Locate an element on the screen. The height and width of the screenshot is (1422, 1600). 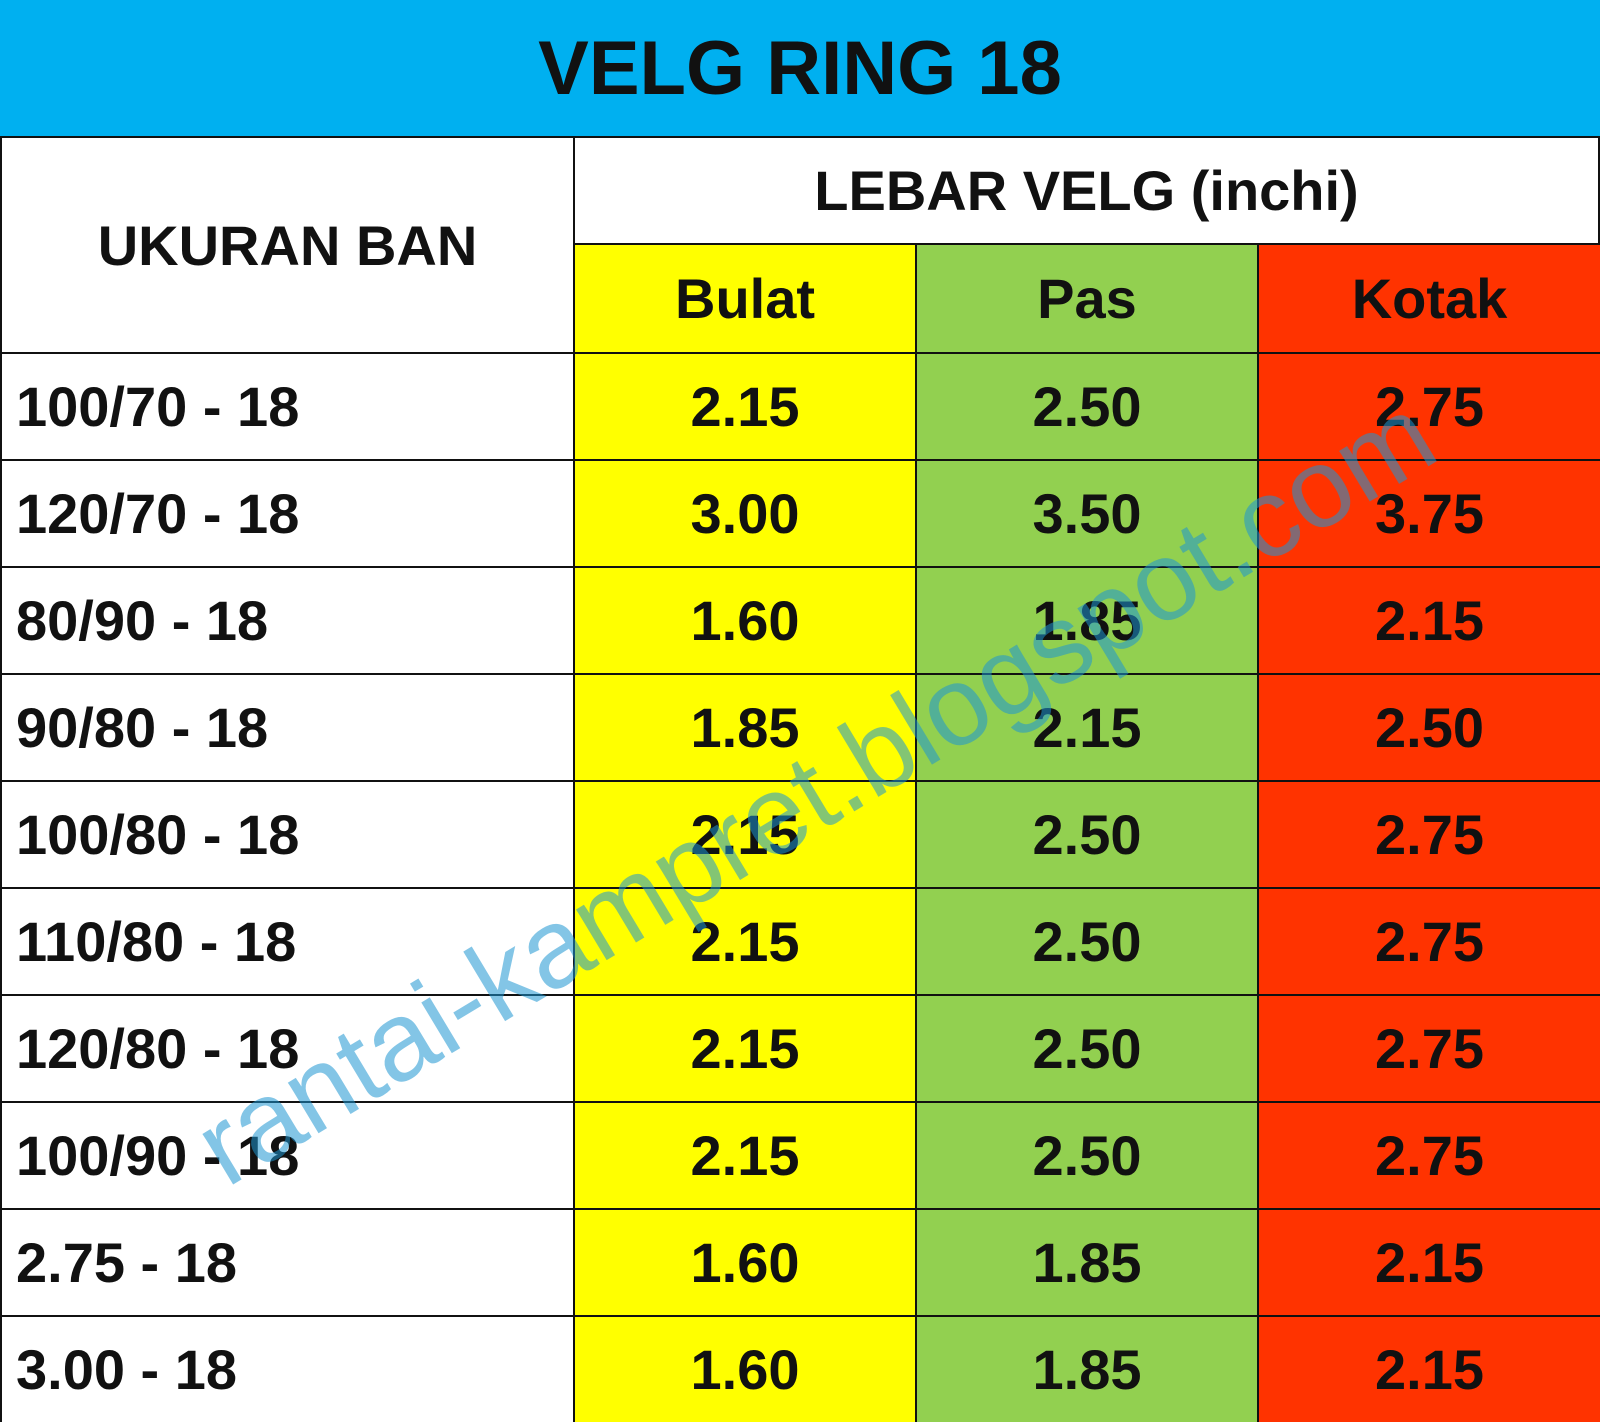
size-cell: 100/80 - 18 is located at coordinates (287, 834).